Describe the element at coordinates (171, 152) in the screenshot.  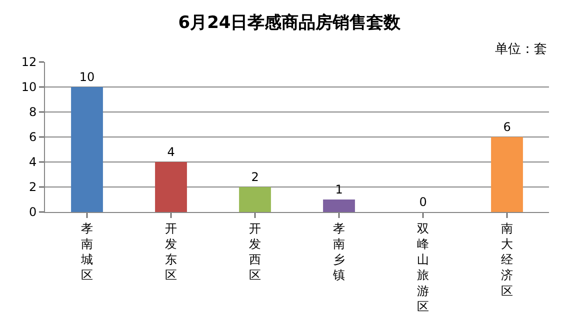
I see `data-label: 4` at that location.